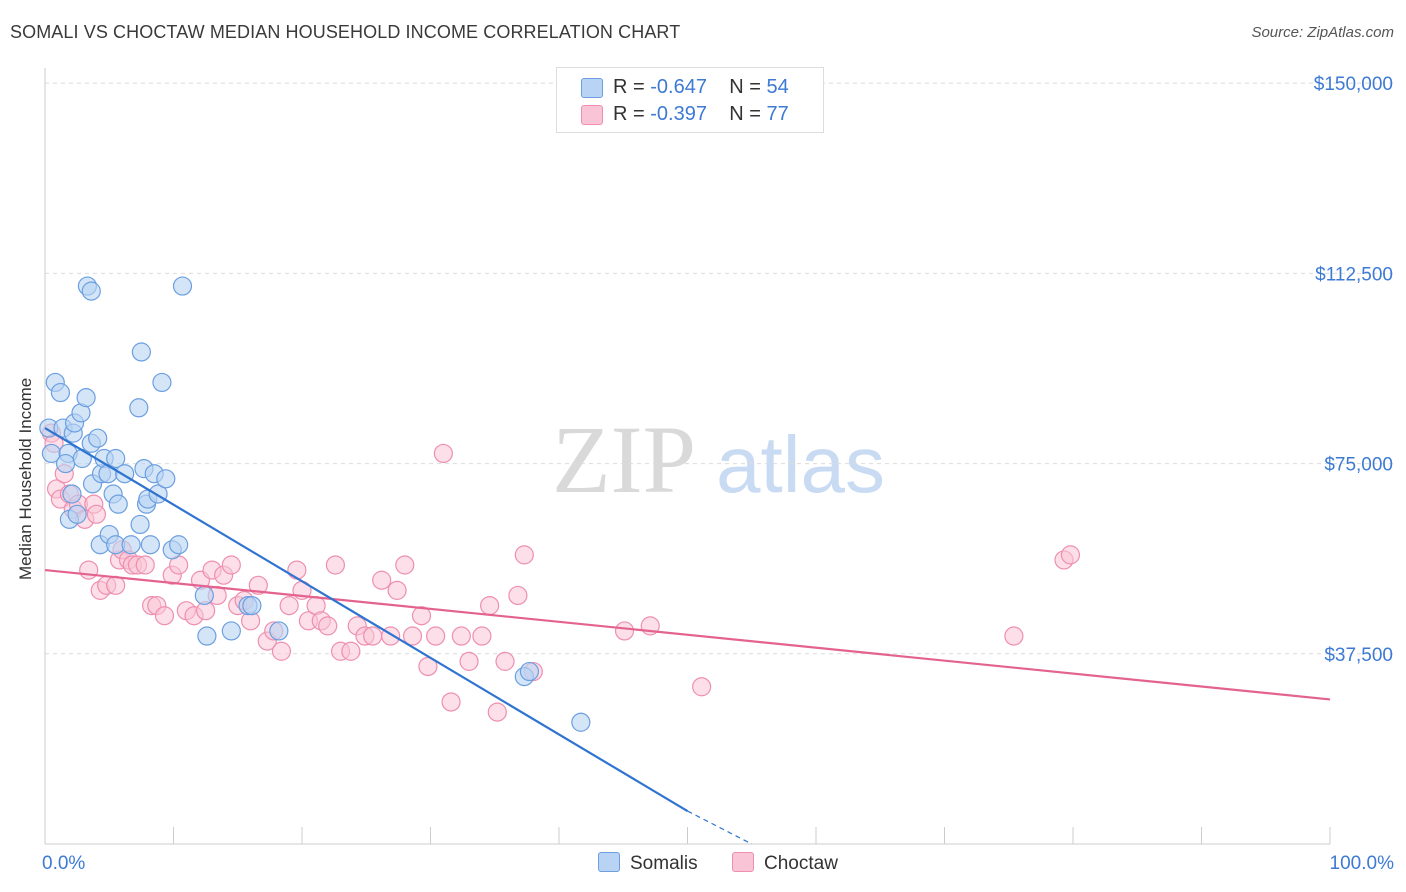 The height and width of the screenshot is (892, 1406). I want to click on legend-r-value-choctaw: -0.397, so click(678, 114).